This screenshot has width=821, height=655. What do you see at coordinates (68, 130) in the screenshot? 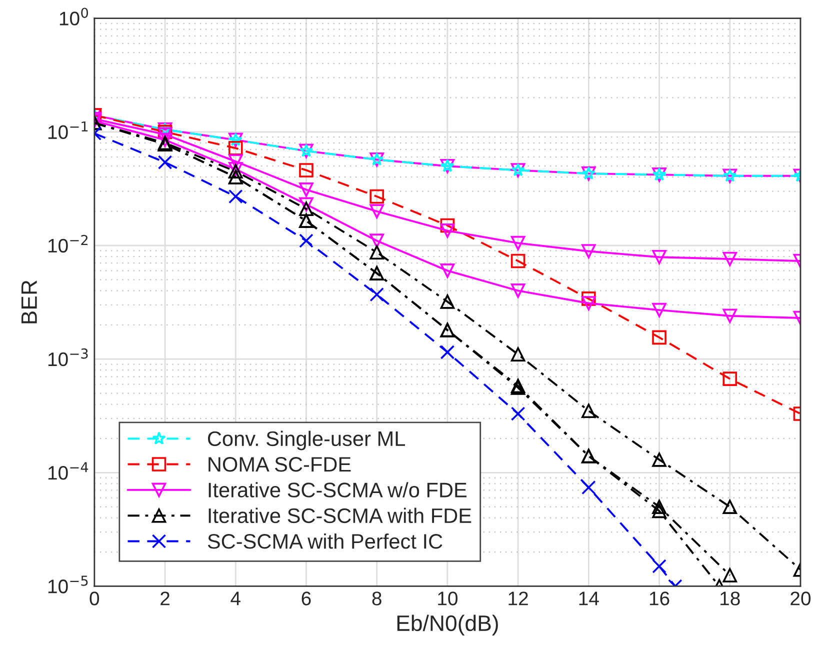
I see `y-tick-label: 10$^{−1}$` at bounding box center [68, 130].